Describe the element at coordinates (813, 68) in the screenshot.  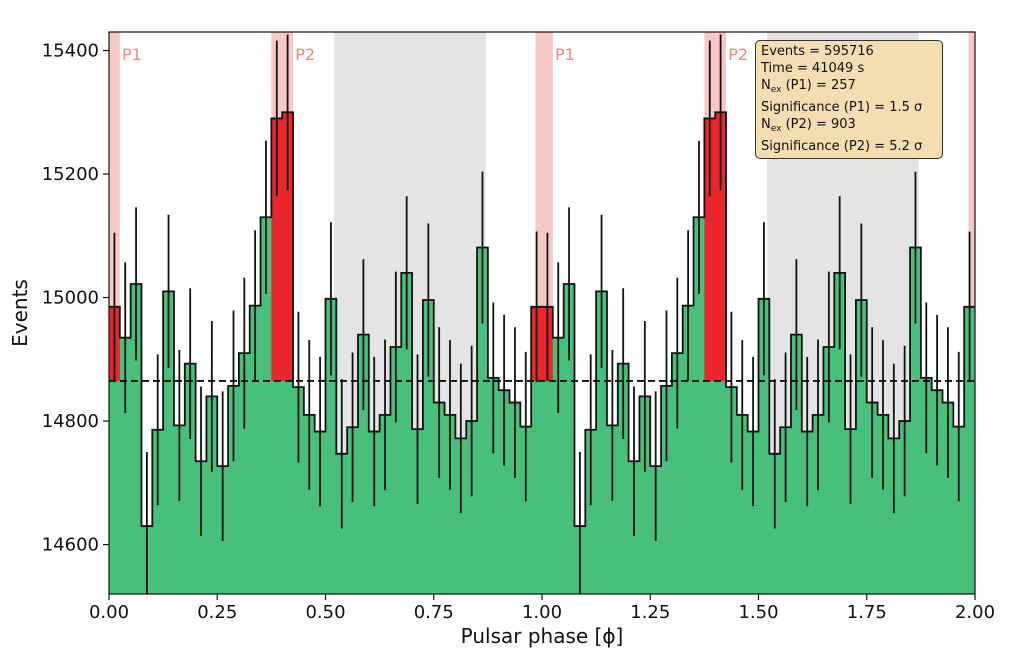
I see `time-stat: Time = 41049 s` at that location.